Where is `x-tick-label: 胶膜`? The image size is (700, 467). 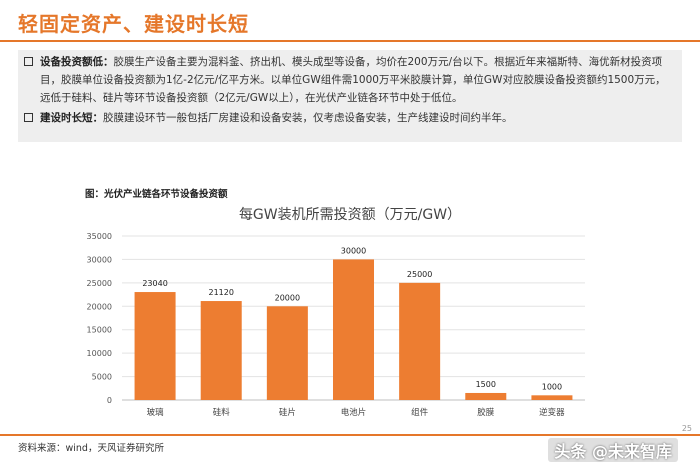 x-tick-label: 胶膜 is located at coordinates (486, 412).